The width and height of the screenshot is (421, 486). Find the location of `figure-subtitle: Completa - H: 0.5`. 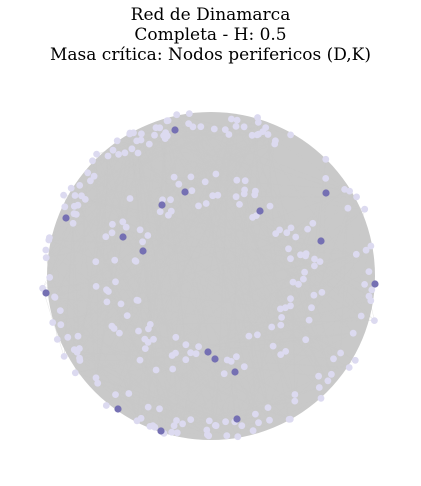

figure-subtitle: Completa - H: 0.5 is located at coordinates (210, 35).